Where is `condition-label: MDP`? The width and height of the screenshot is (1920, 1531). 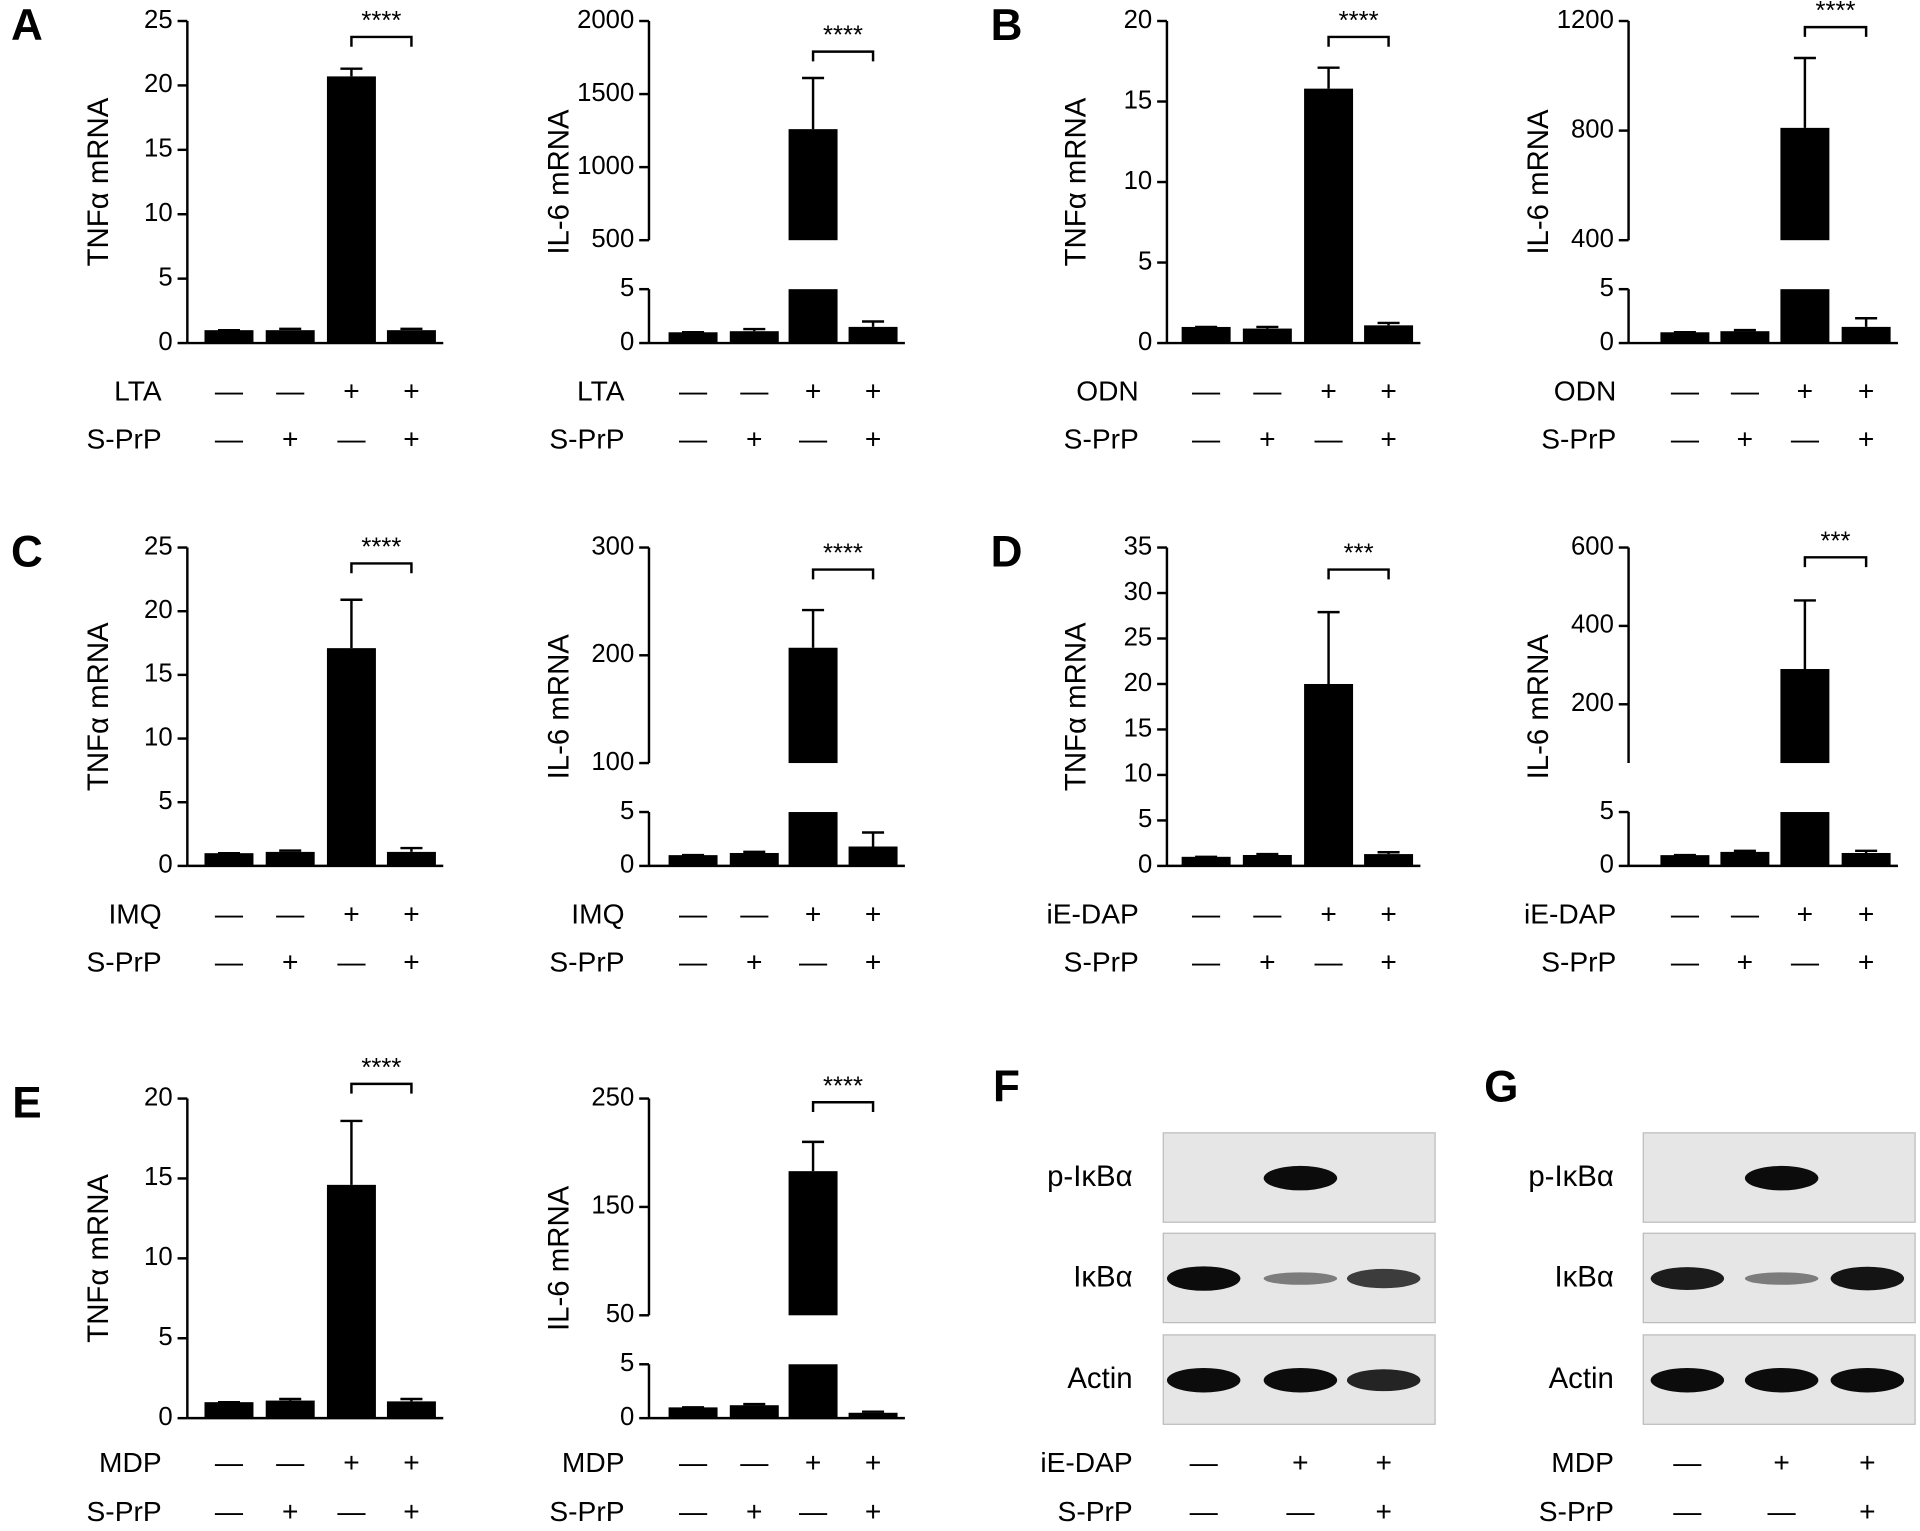
condition-label: MDP is located at coordinates (593, 1462).